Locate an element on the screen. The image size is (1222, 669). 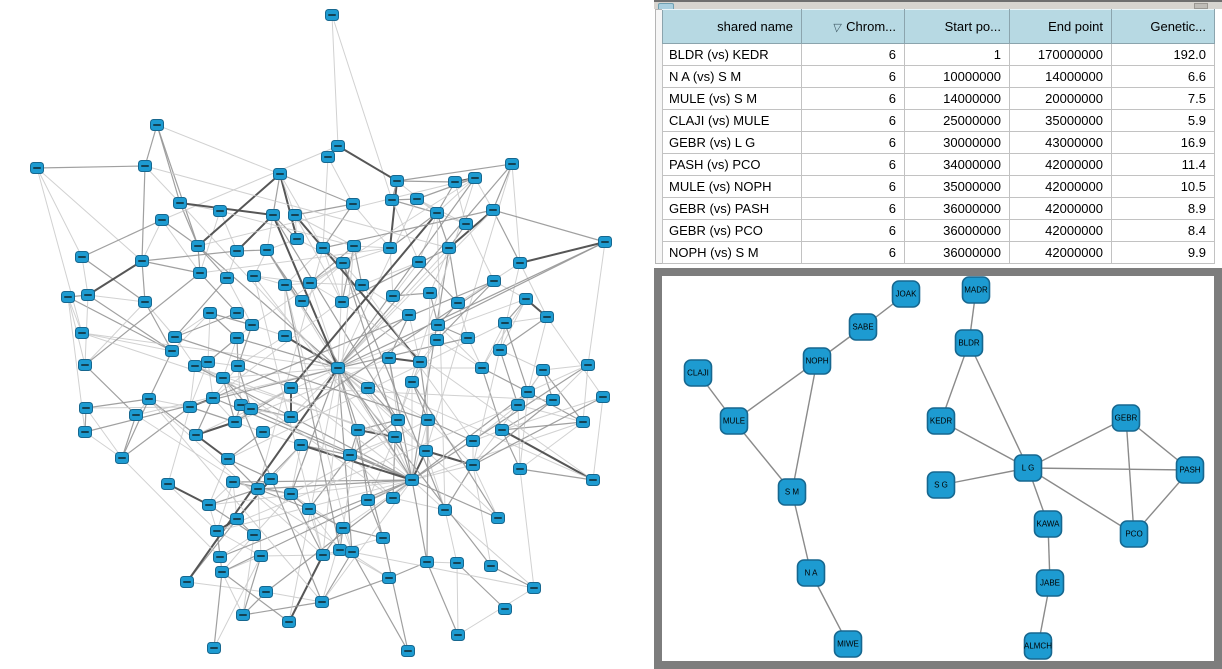
table-cell: 10.5 is located at coordinates (1163, 186).